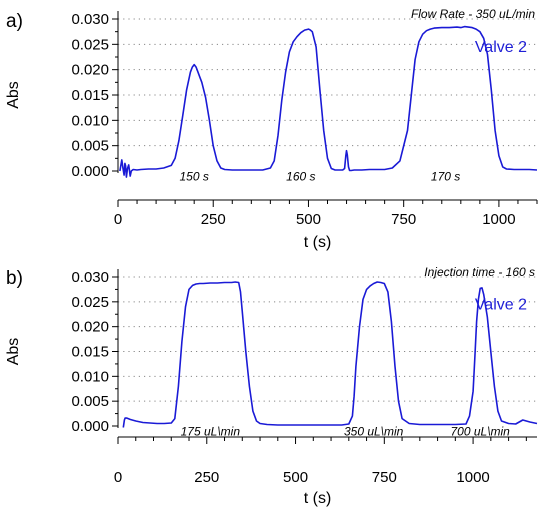 This screenshot has width=550, height=513. I want to click on top-annotation: Flow Rate - 350 uL/min, so click(473, 14).